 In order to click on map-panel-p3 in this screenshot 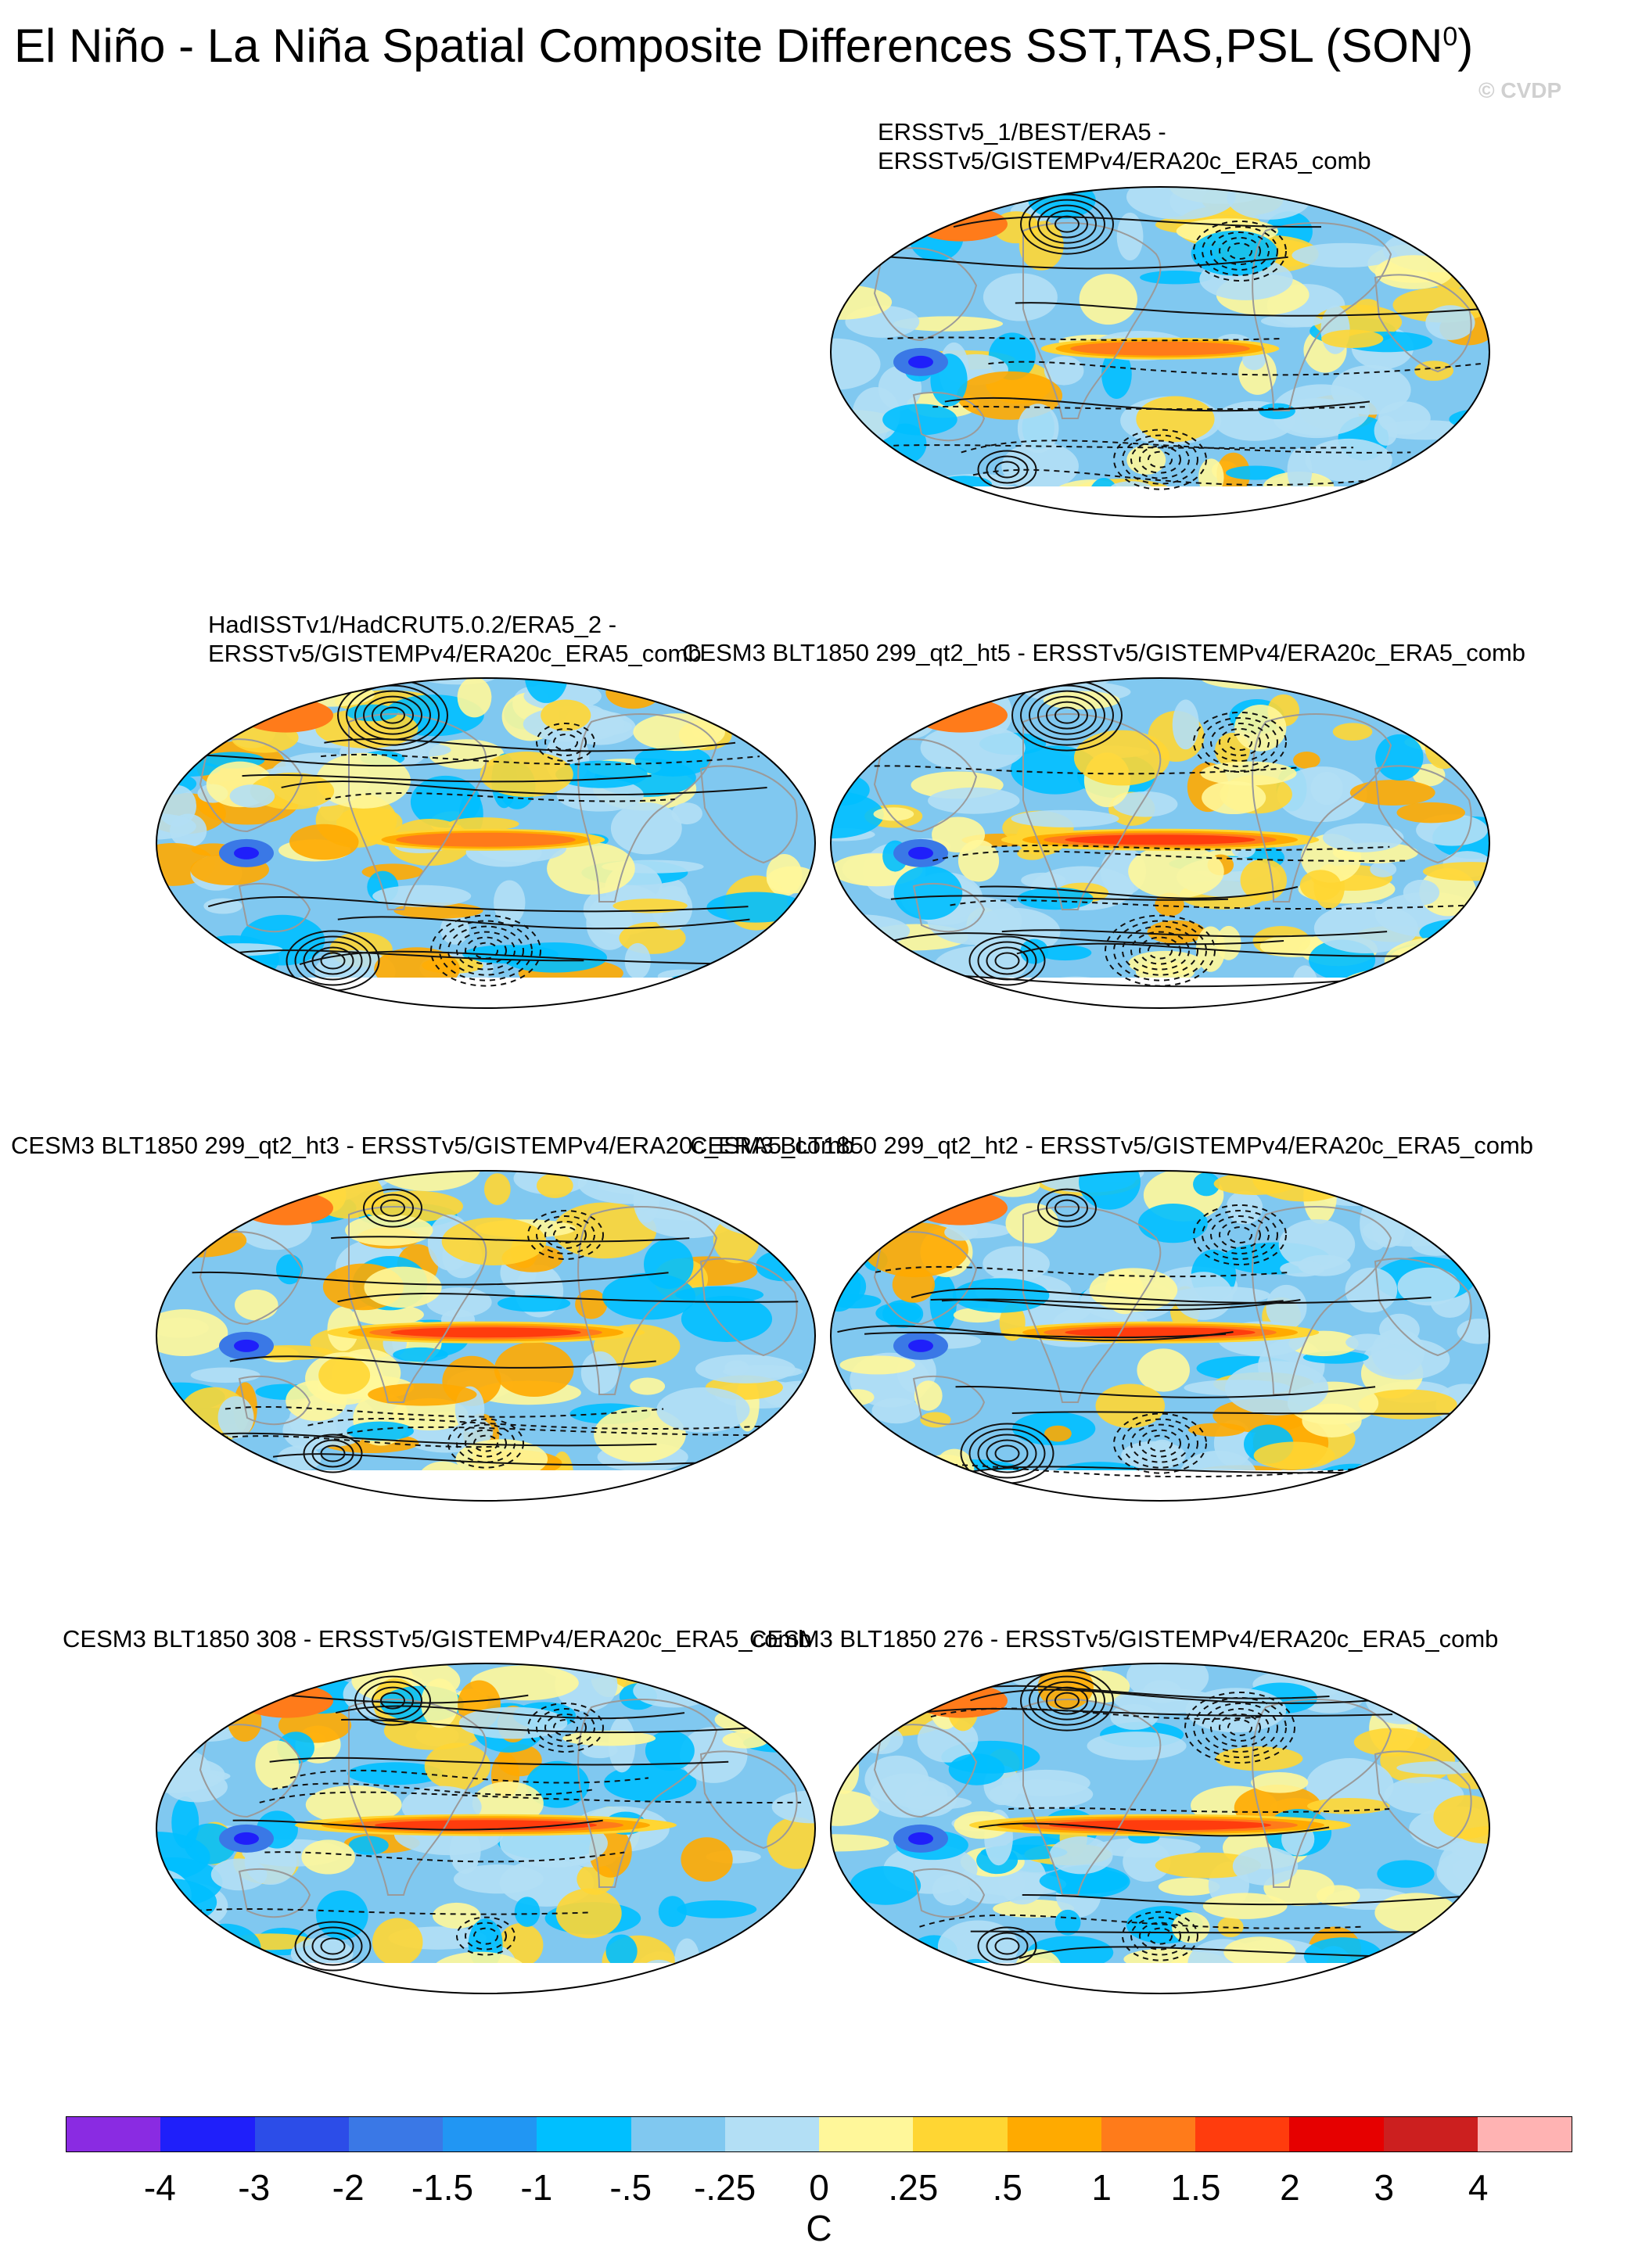, I will do `click(1160, 843)`.